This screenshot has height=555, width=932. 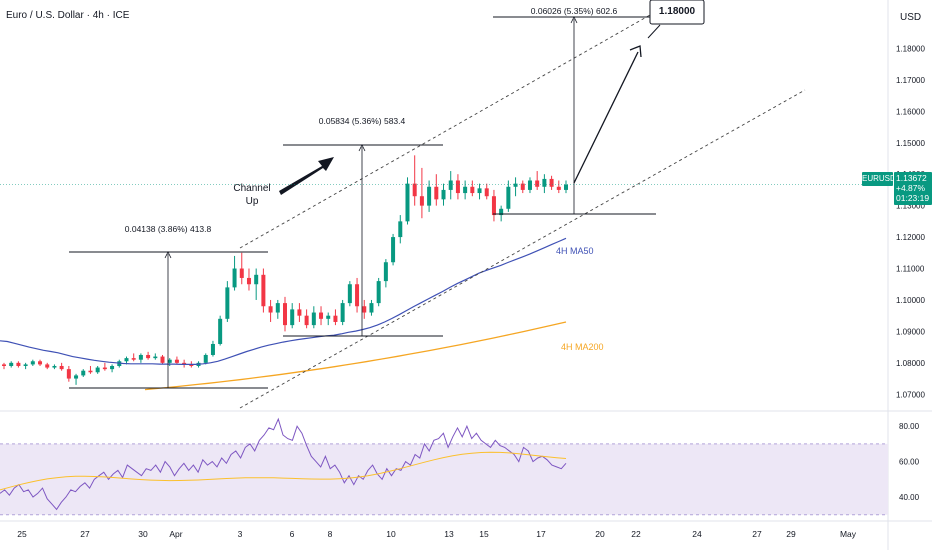 I want to click on time-tick-label: 10, so click(x=391, y=534).